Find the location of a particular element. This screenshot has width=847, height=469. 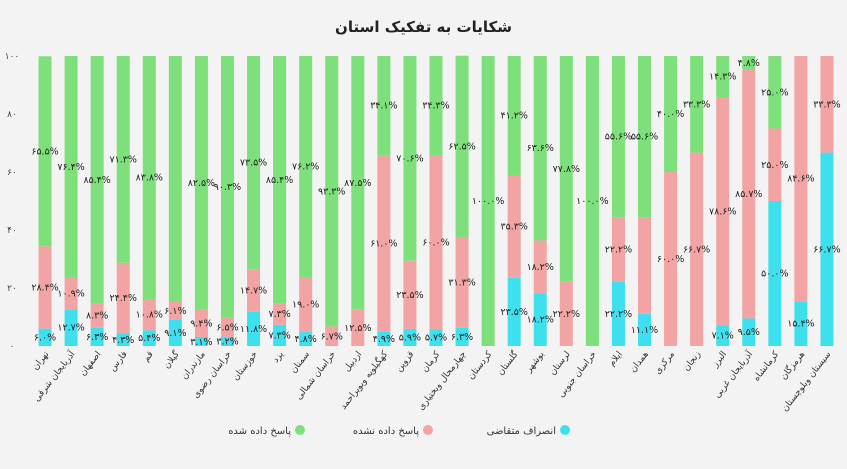

x-tick-label: کرمان is located at coordinates (431, 361).